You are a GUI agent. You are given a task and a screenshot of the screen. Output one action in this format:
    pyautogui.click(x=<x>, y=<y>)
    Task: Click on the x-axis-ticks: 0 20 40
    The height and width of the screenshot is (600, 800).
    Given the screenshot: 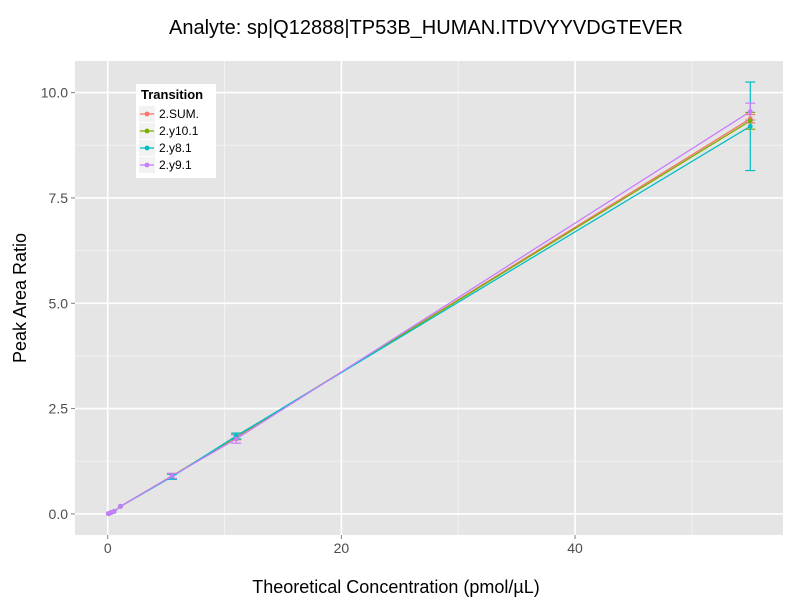 What is the action you would take?
    pyautogui.click(x=343, y=545)
    